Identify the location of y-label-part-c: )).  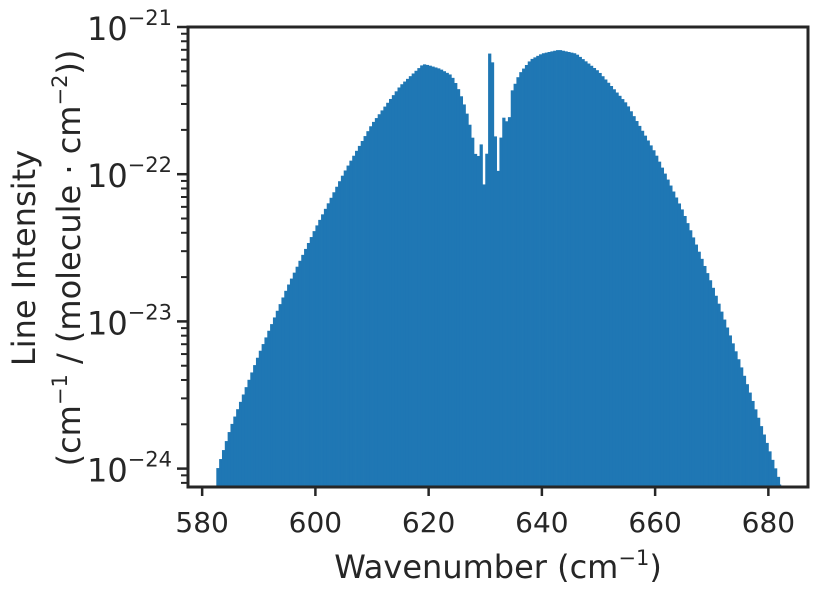
(69, 62).